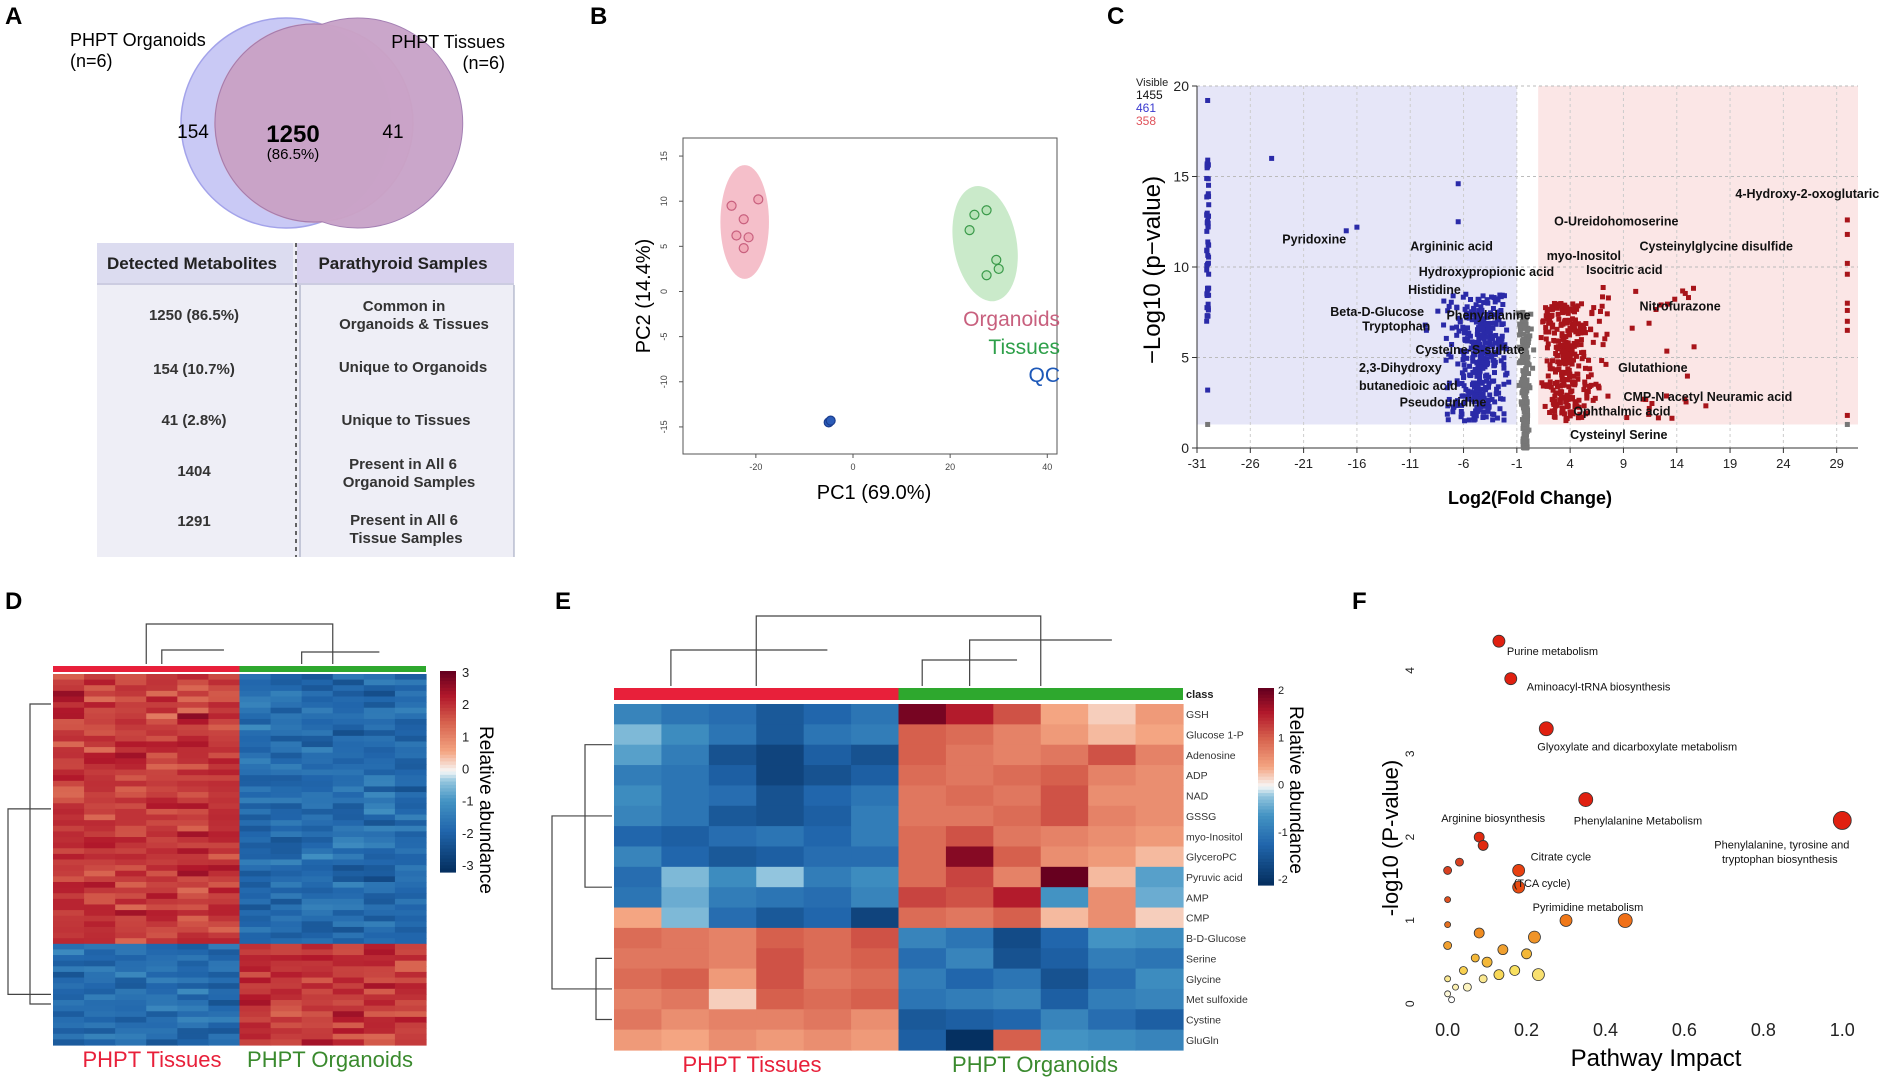 The width and height of the screenshot is (1883, 1080). I want to click on volcano-x-tick-label: -21, so click(1303, 463).